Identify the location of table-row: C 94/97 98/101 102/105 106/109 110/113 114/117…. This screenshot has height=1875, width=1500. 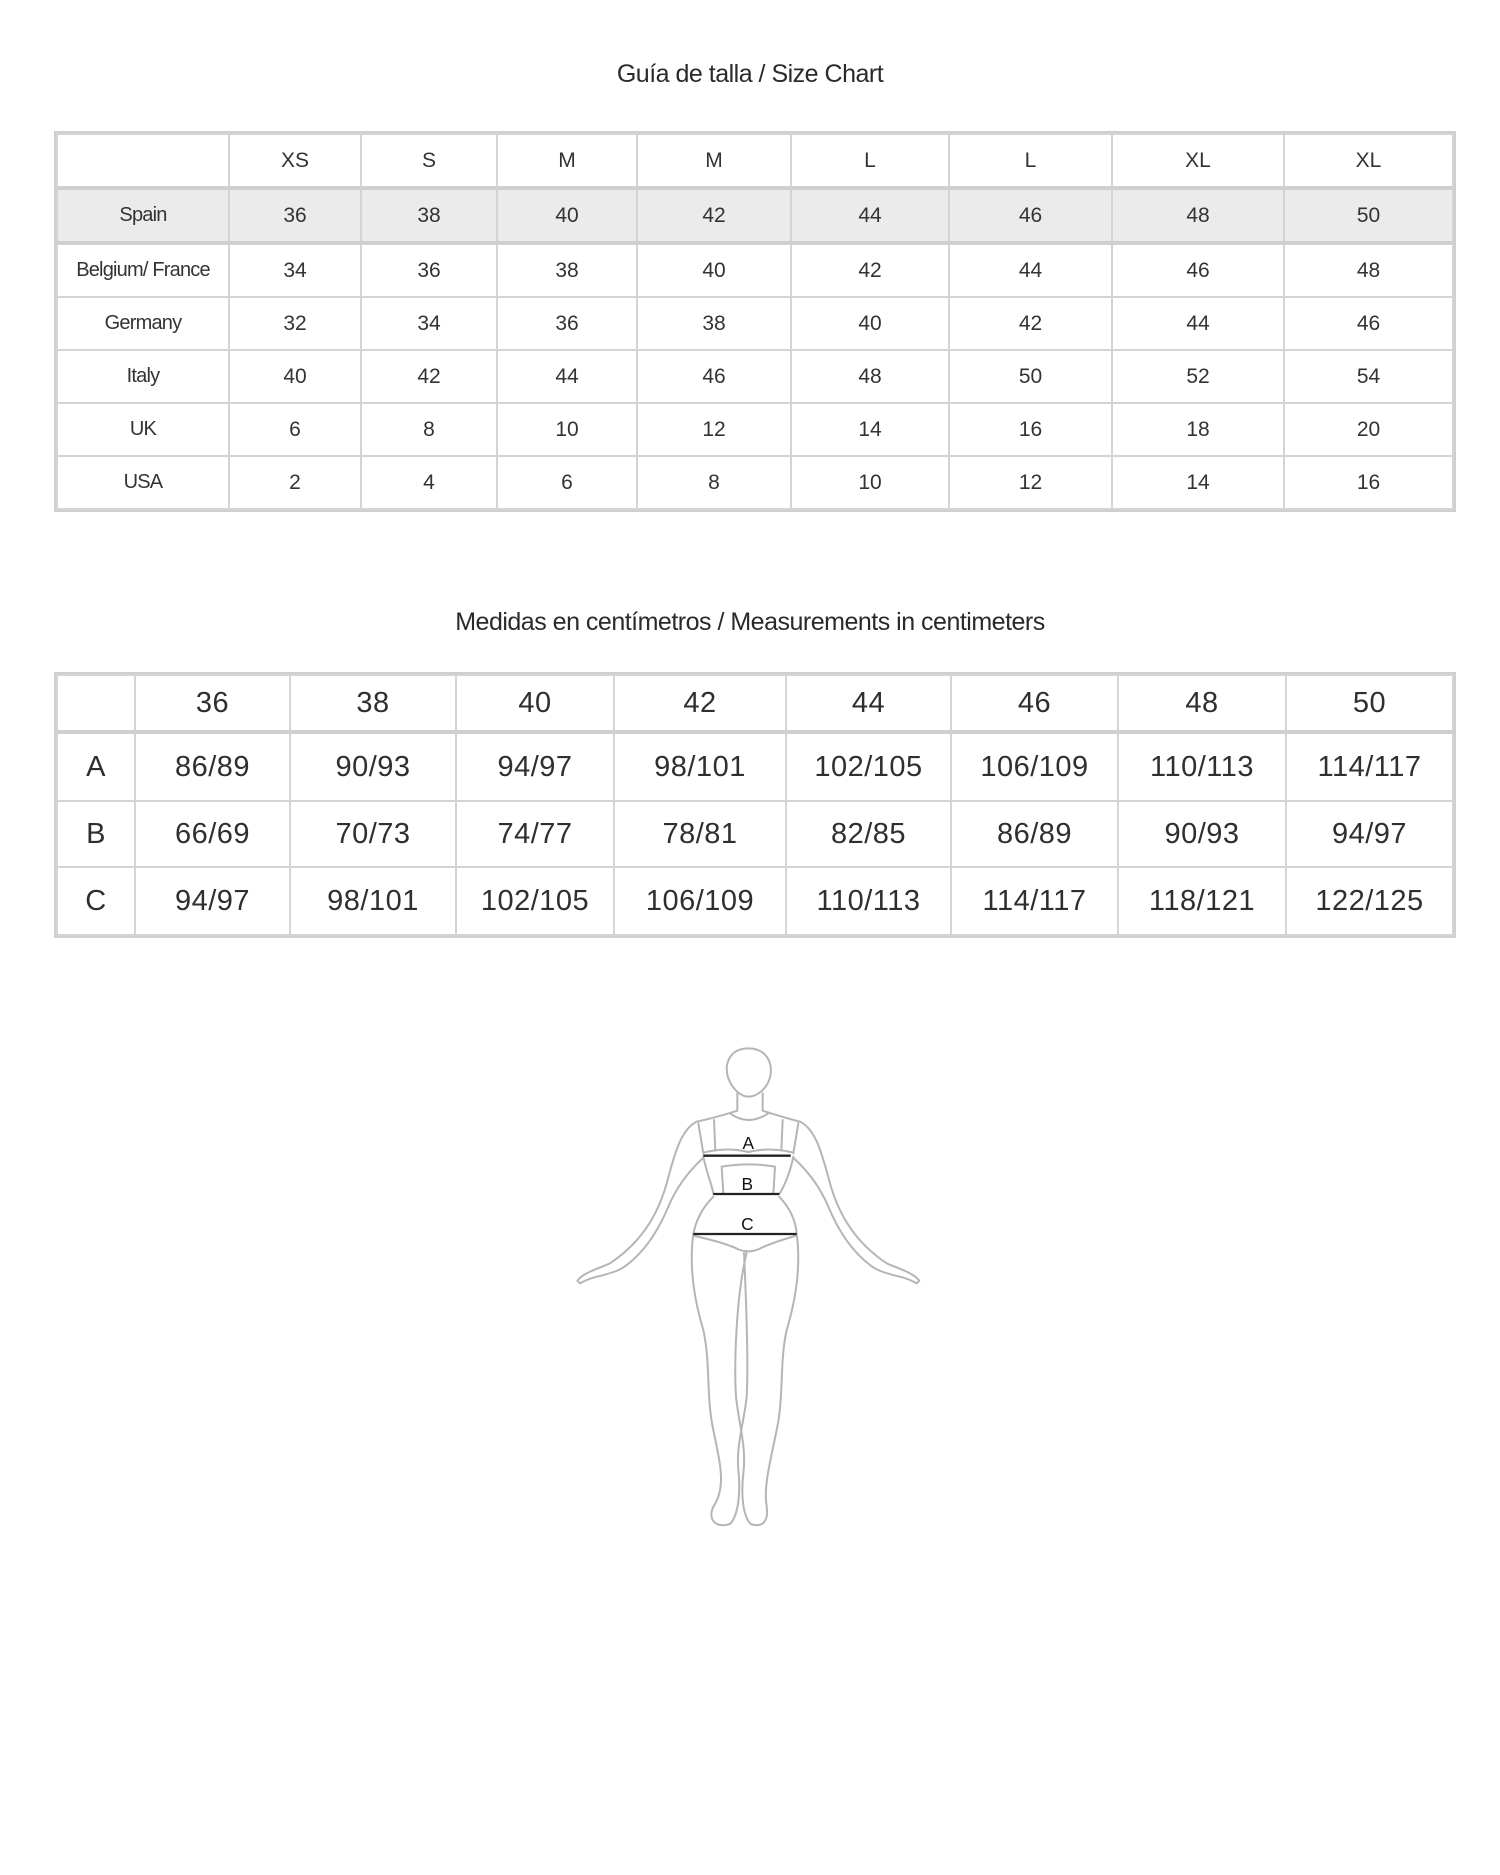
(755, 901).